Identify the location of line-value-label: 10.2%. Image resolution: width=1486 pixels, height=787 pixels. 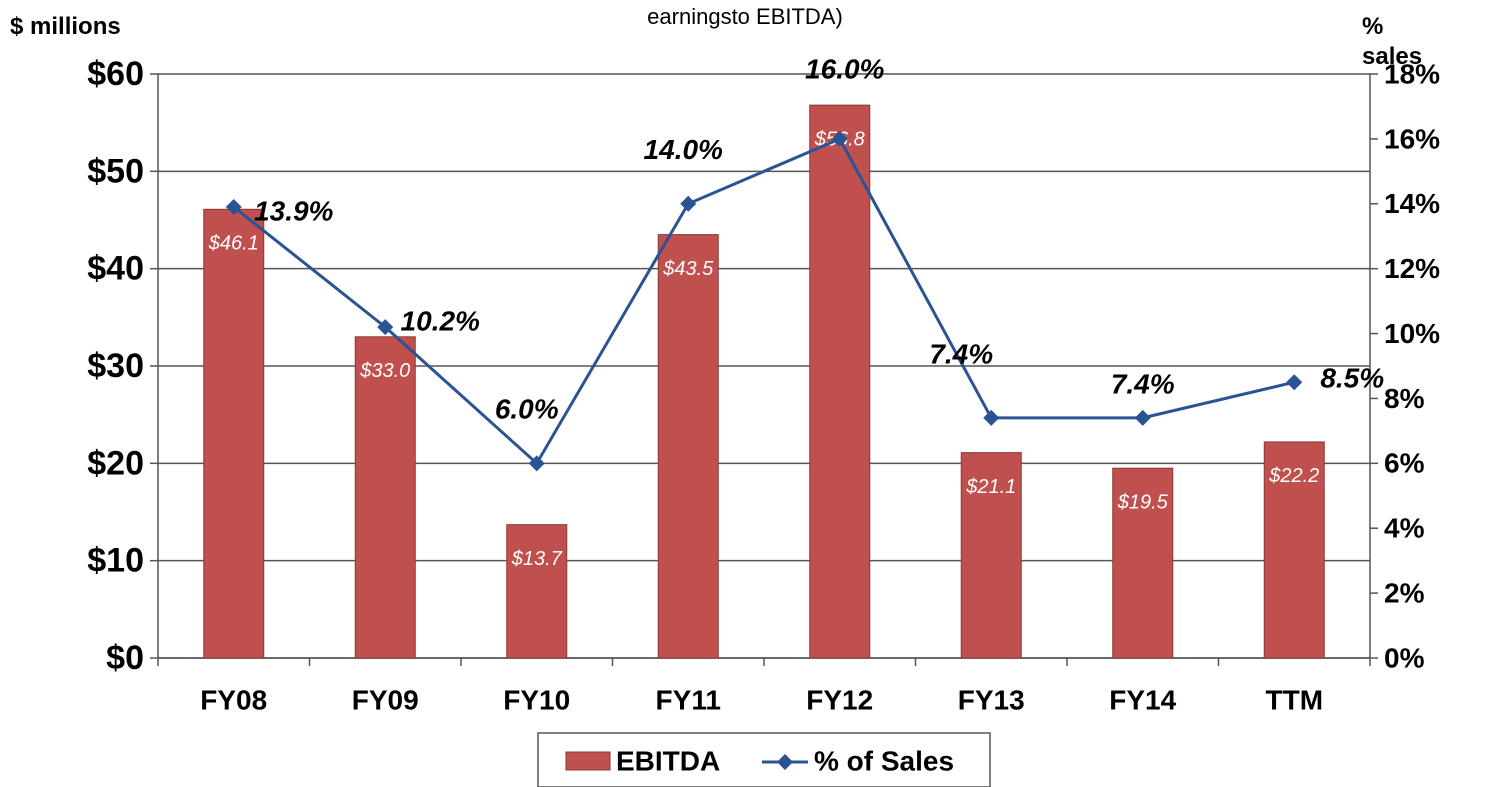
(440, 320).